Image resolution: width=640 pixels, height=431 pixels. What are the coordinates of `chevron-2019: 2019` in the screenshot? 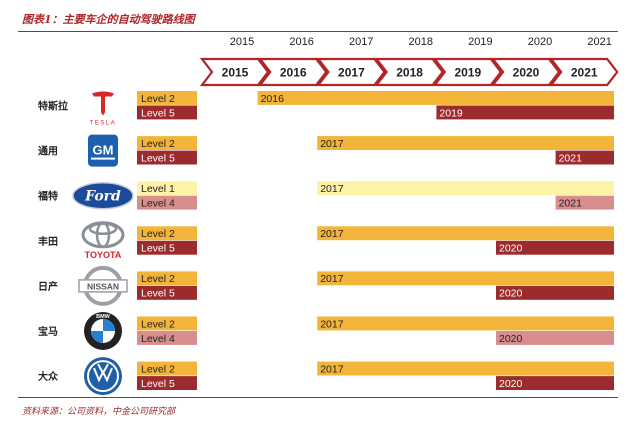 It's located at (467, 72).